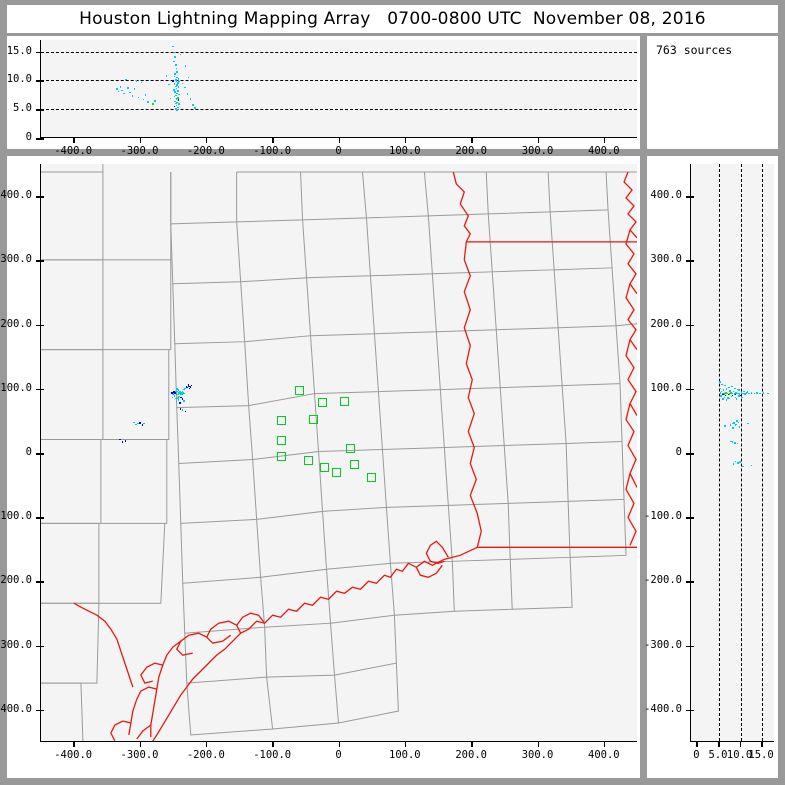 Image resolution: width=785 pixels, height=785 pixels. I want to click on north-vs-altitude-plot, so click(732, 453).